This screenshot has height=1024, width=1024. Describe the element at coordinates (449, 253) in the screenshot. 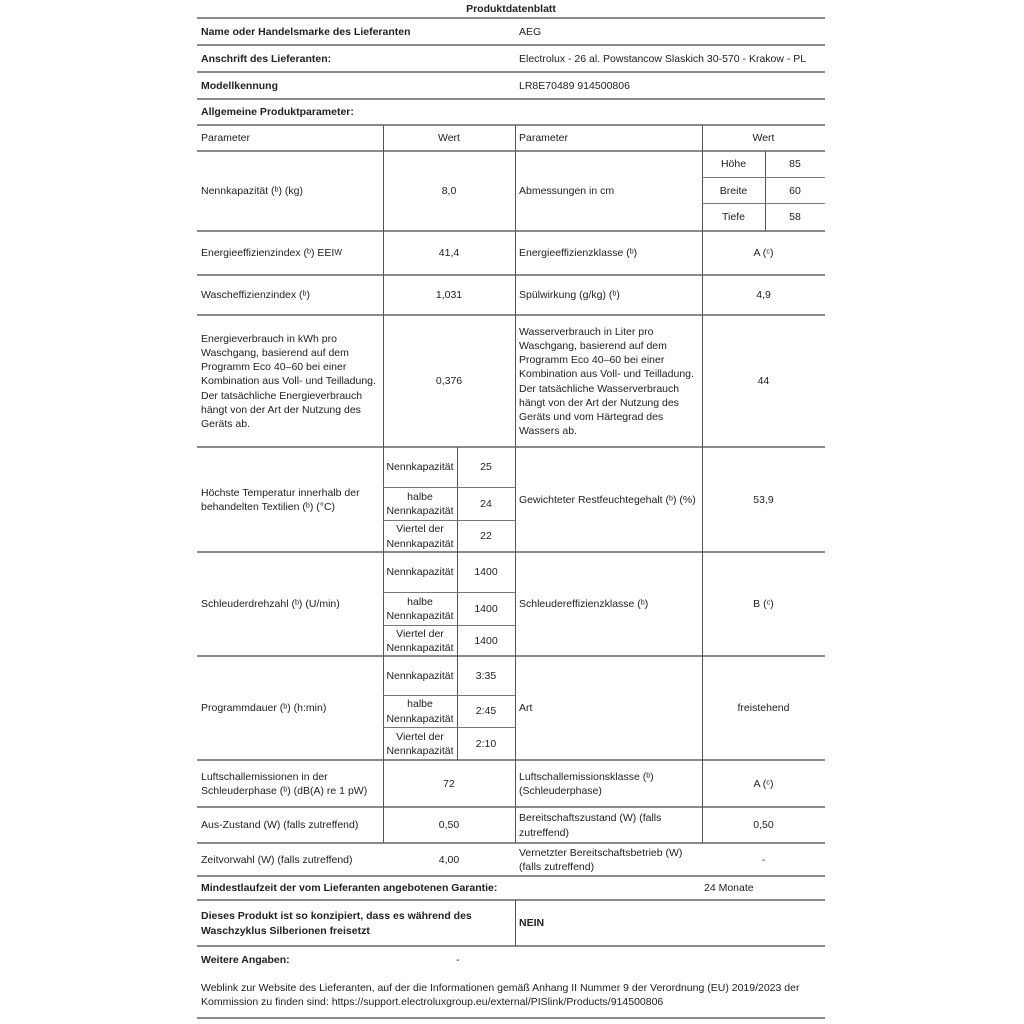

I see `eei-value: 41,4` at that location.